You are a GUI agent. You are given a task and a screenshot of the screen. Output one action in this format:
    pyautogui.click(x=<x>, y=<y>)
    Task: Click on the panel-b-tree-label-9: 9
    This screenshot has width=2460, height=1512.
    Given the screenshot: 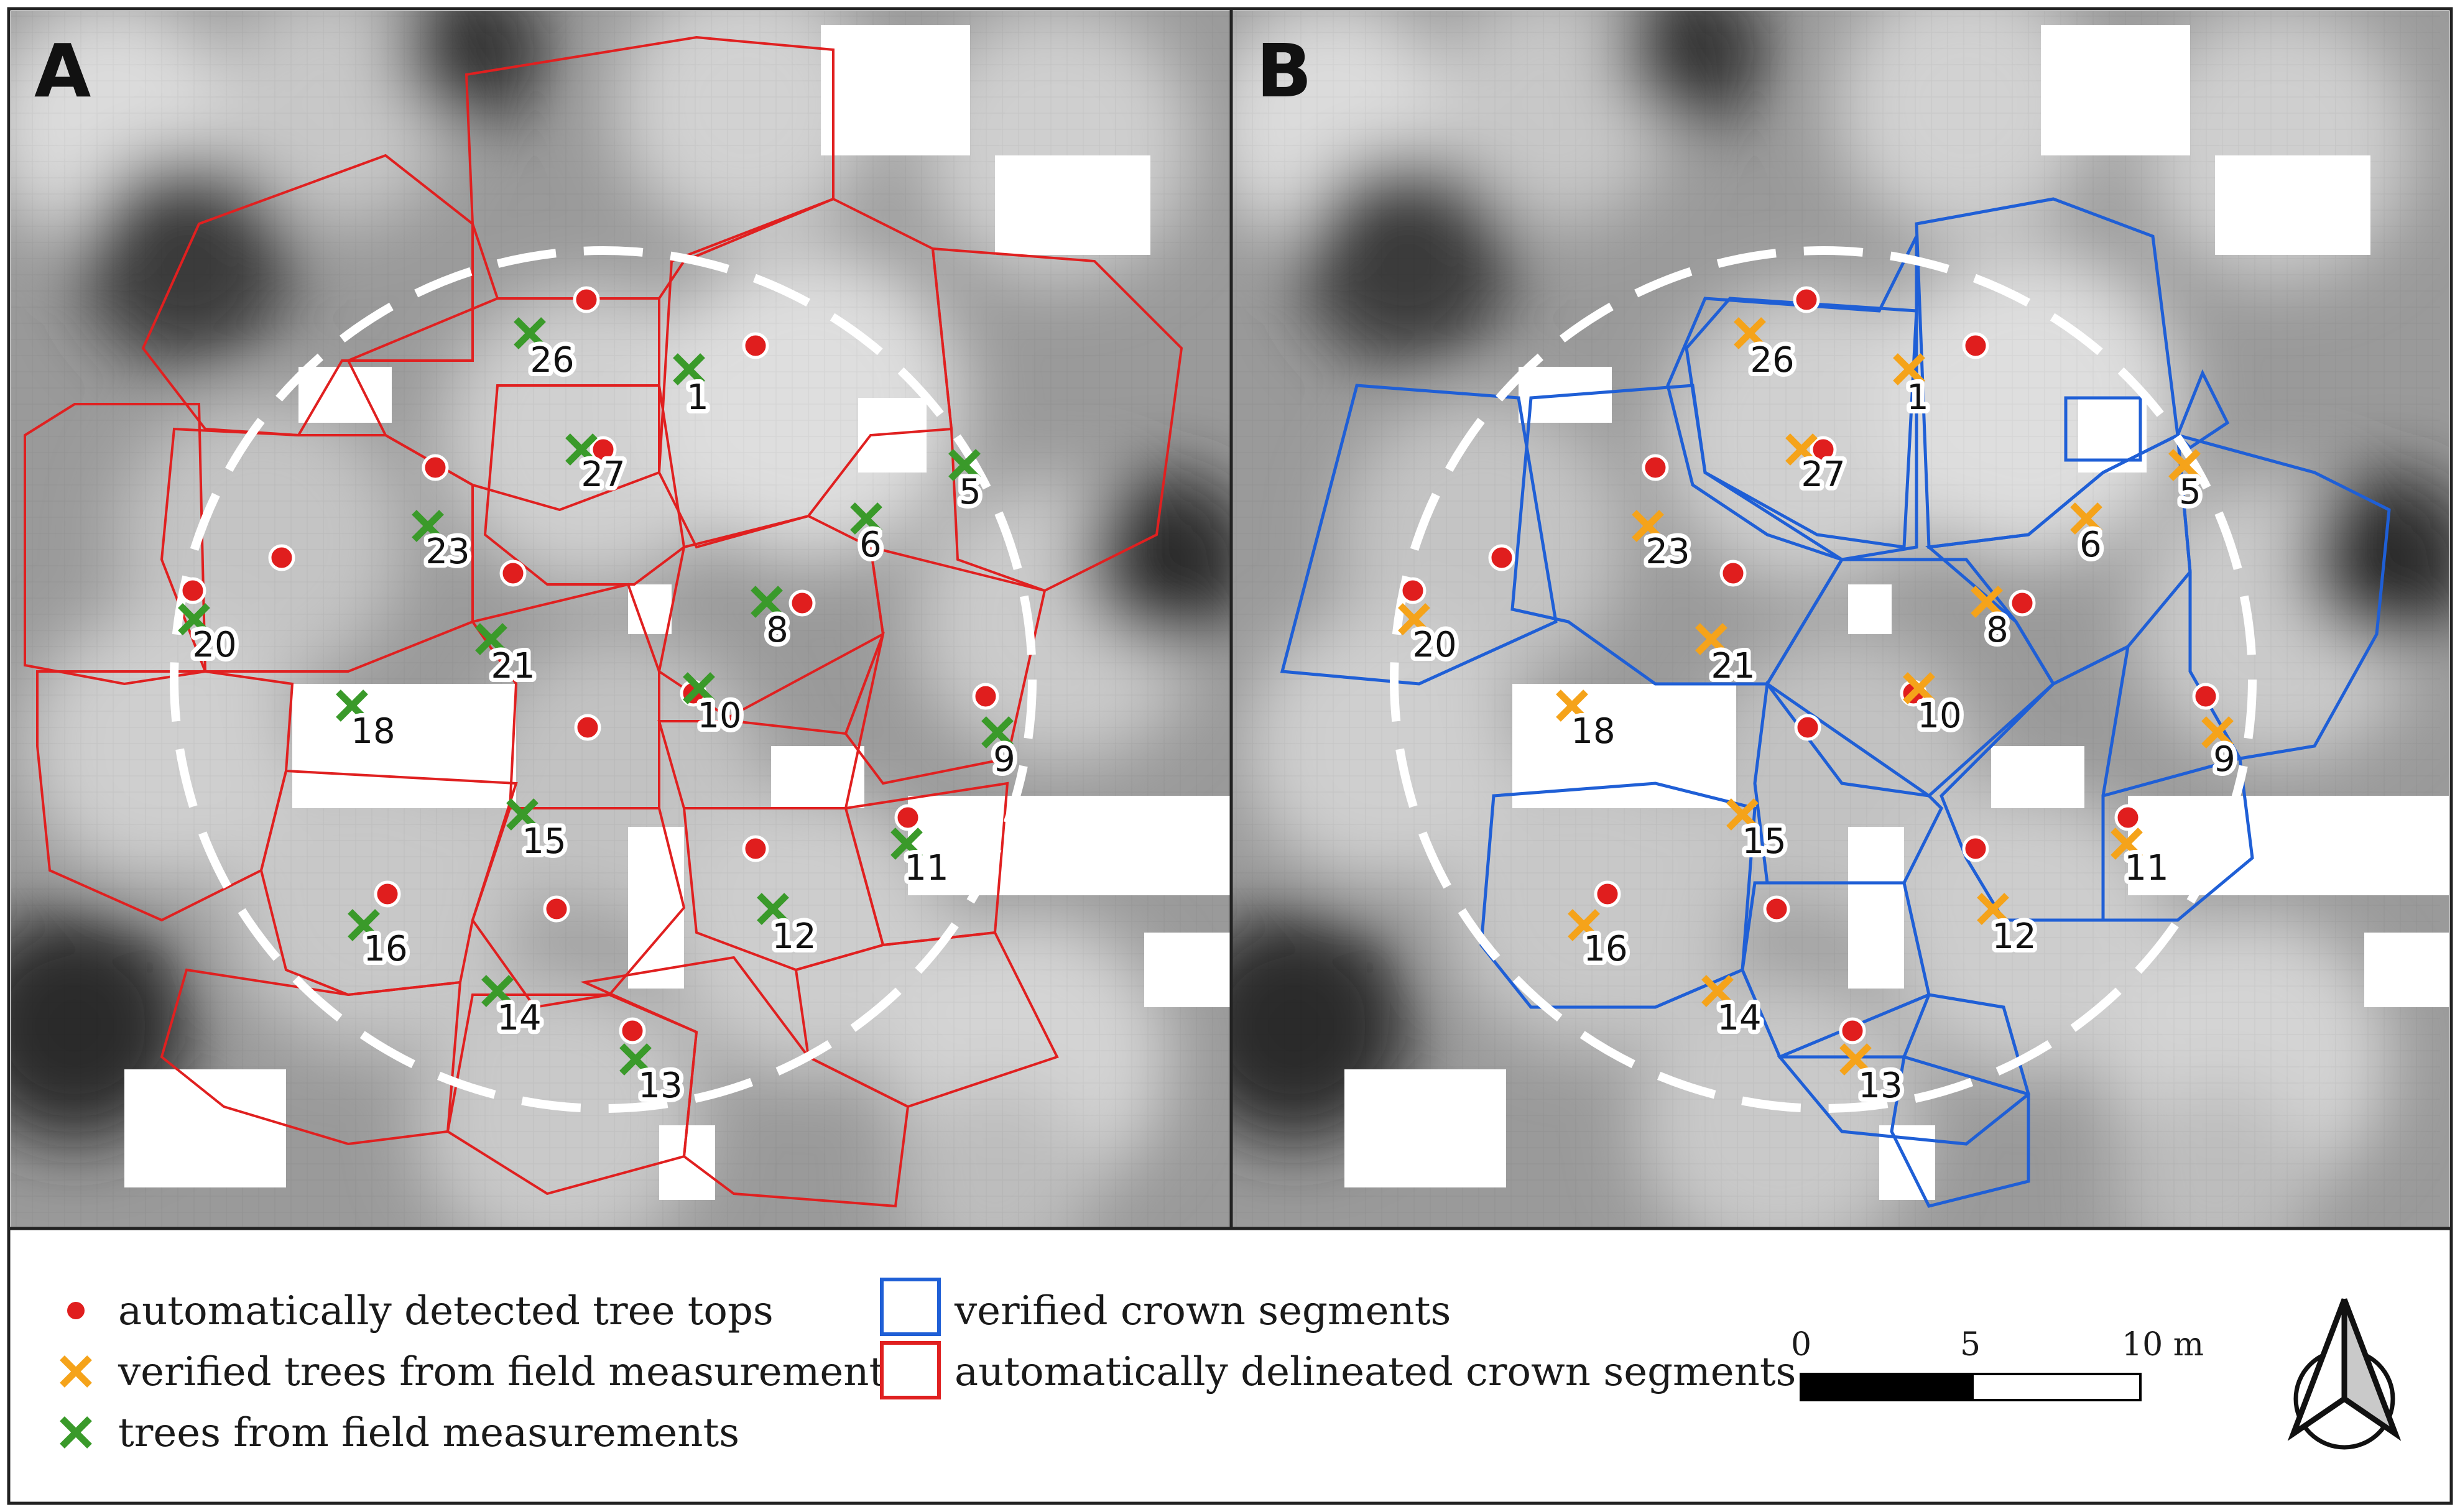 What is the action you would take?
    pyautogui.click(x=2224, y=759)
    